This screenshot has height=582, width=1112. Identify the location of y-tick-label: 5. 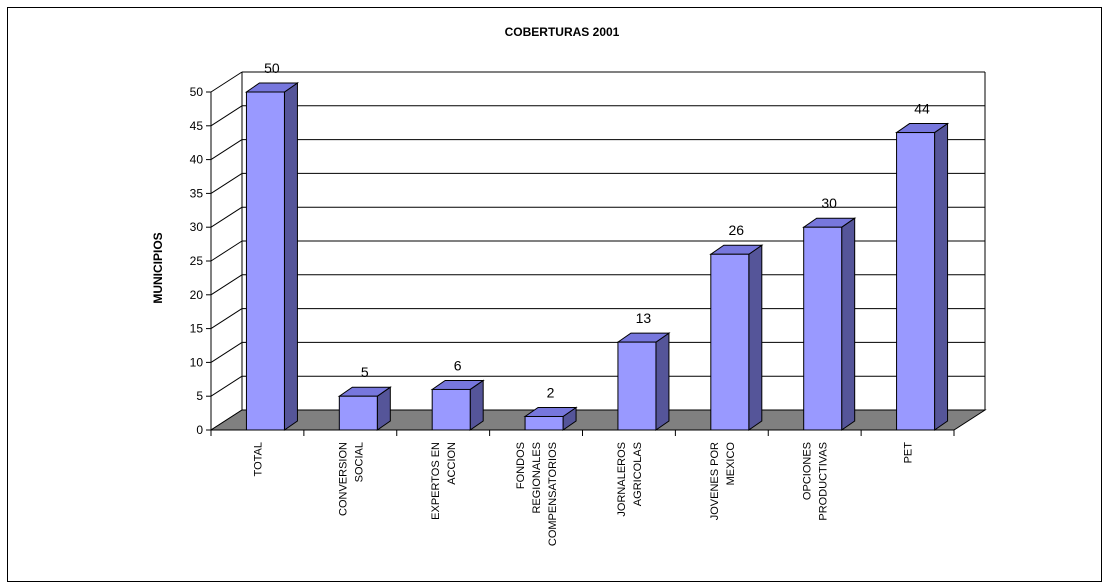
(199, 396).